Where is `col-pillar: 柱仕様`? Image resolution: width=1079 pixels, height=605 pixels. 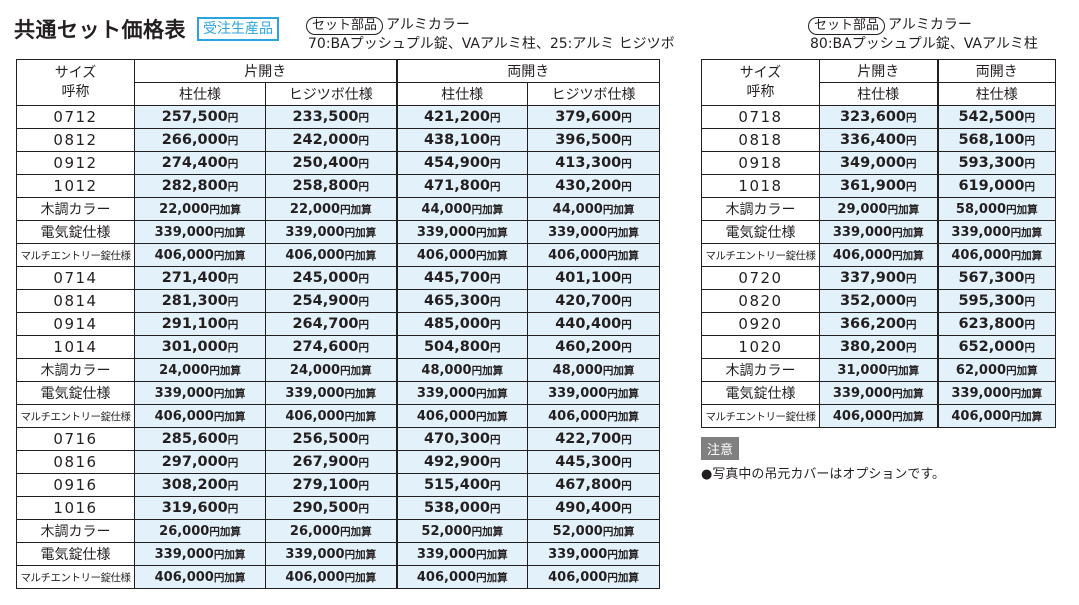
col-pillar: 柱仕様 is located at coordinates (996, 94).